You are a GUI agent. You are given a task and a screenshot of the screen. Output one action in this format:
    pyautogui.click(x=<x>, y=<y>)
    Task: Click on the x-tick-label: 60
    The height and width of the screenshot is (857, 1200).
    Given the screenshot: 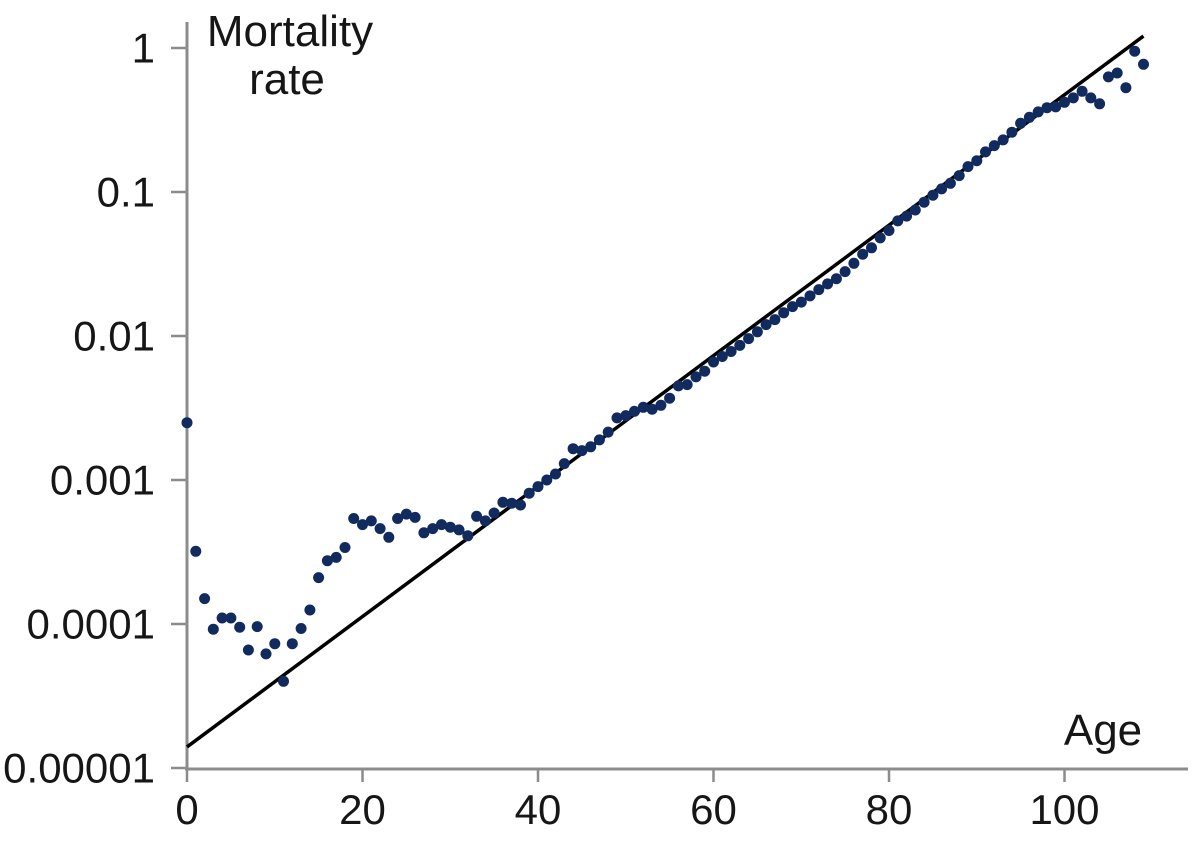 What is the action you would take?
    pyautogui.click(x=713, y=809)
    